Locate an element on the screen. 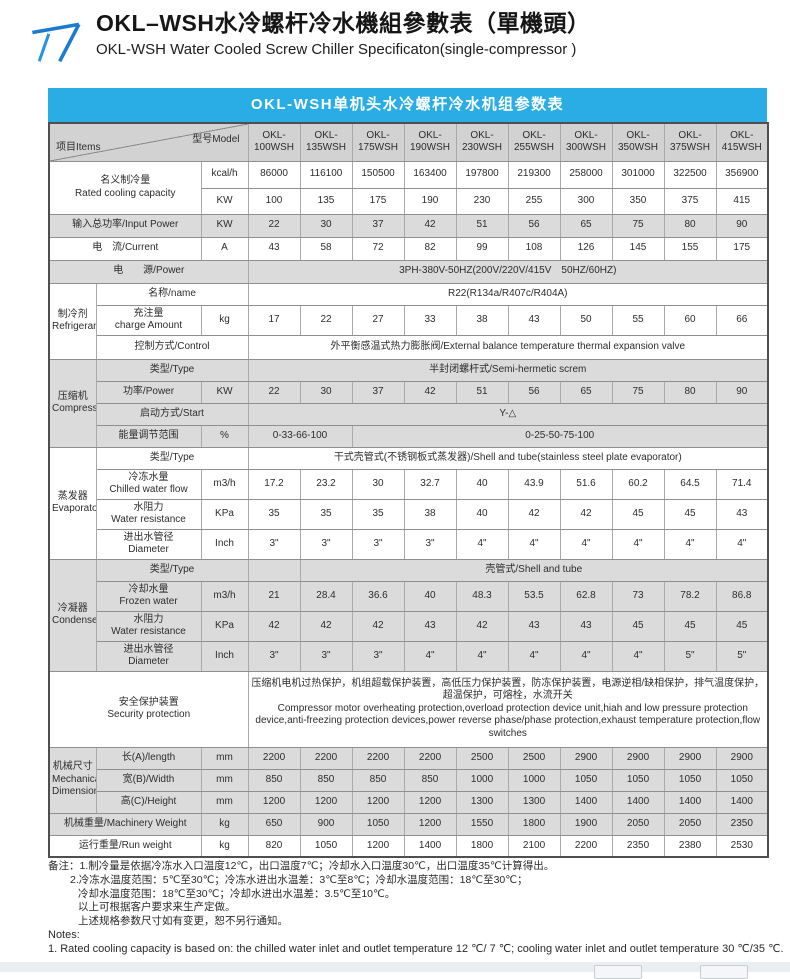  model-header-cell: OKL- 255WSH is located at coordinates (534, 142).